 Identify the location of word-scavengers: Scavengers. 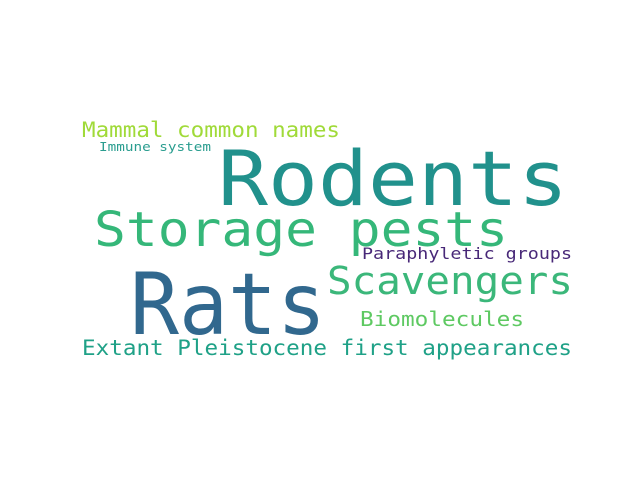
(450, 281).